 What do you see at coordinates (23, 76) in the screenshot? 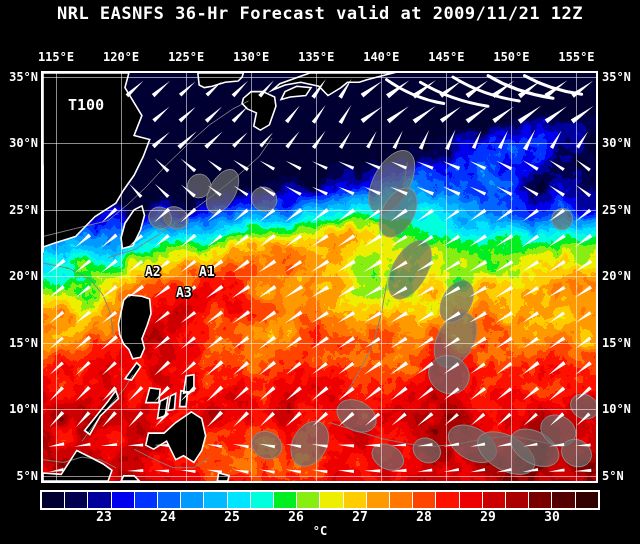
I see `lat-tick-label-left: 35°N` at bounding box center [23, 76].